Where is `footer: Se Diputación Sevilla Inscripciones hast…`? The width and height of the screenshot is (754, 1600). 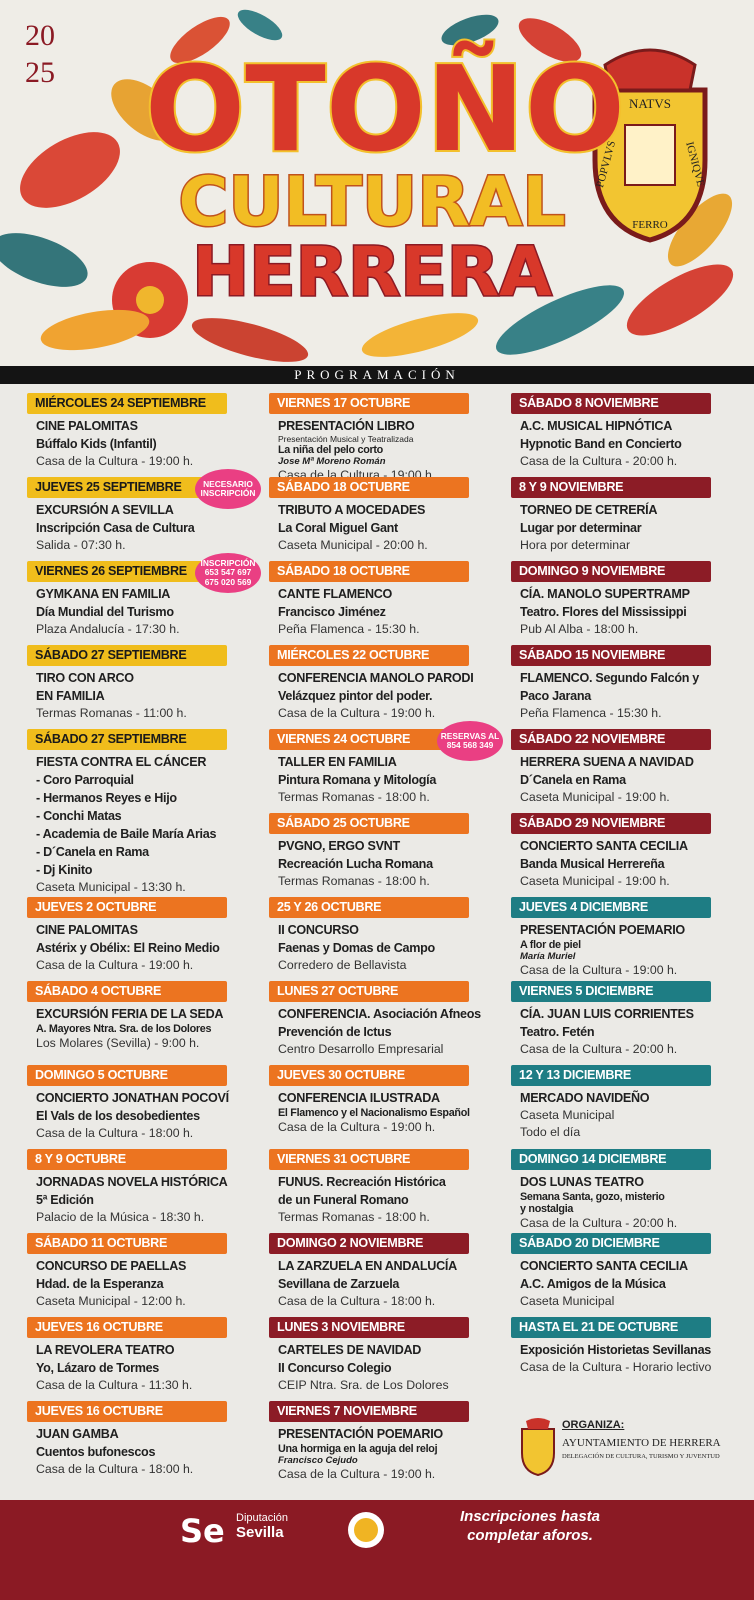 footer: Se Diputación Sevilla Inscripciones hast… is located at coordinates (377, 1550).